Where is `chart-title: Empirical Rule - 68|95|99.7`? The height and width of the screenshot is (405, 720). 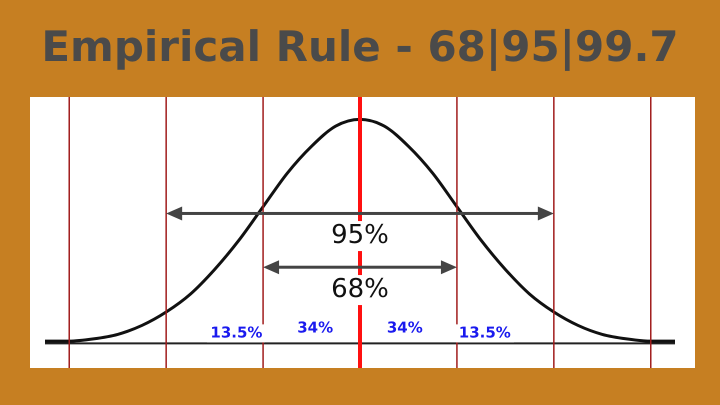
chart-title: Empirical Rule - 68|95|99.7 is located at coordinates (360, 46).